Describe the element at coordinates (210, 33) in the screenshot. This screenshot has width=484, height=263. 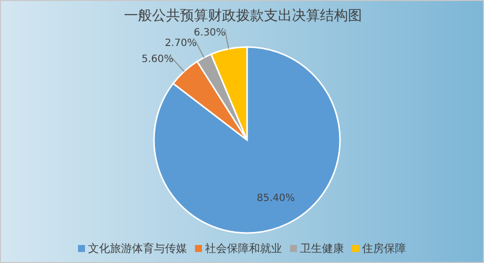
I see `data-label: 6.30%` at that location.